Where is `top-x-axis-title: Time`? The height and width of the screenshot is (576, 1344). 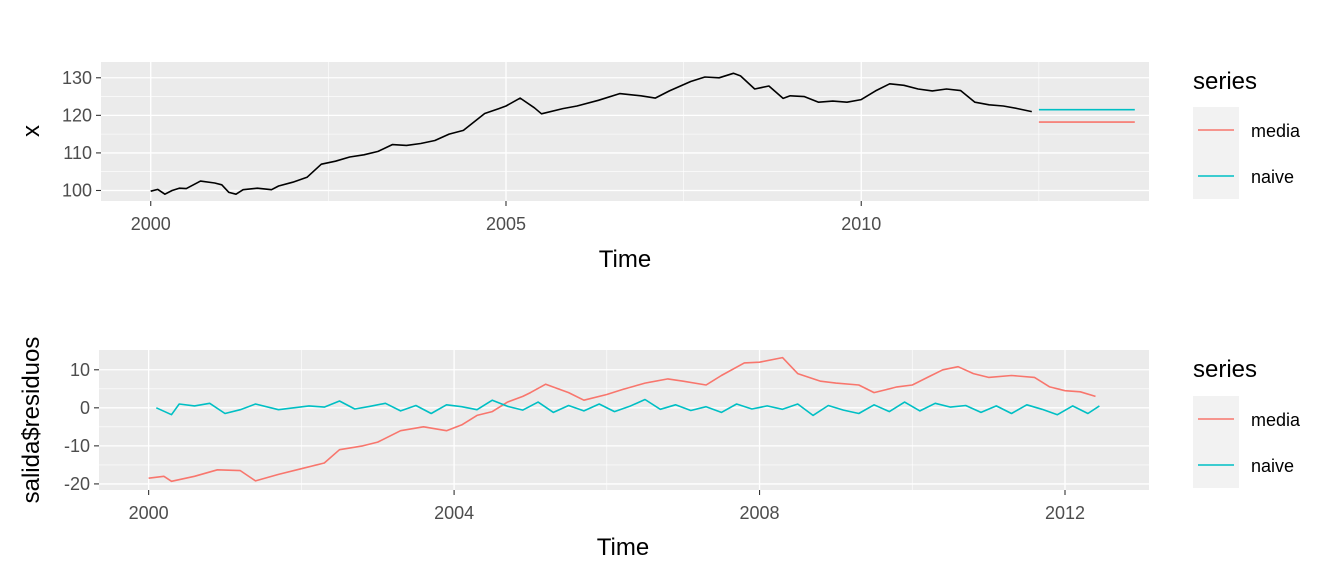 top-x-axis-title: Time is located at coordinates (625, 259).